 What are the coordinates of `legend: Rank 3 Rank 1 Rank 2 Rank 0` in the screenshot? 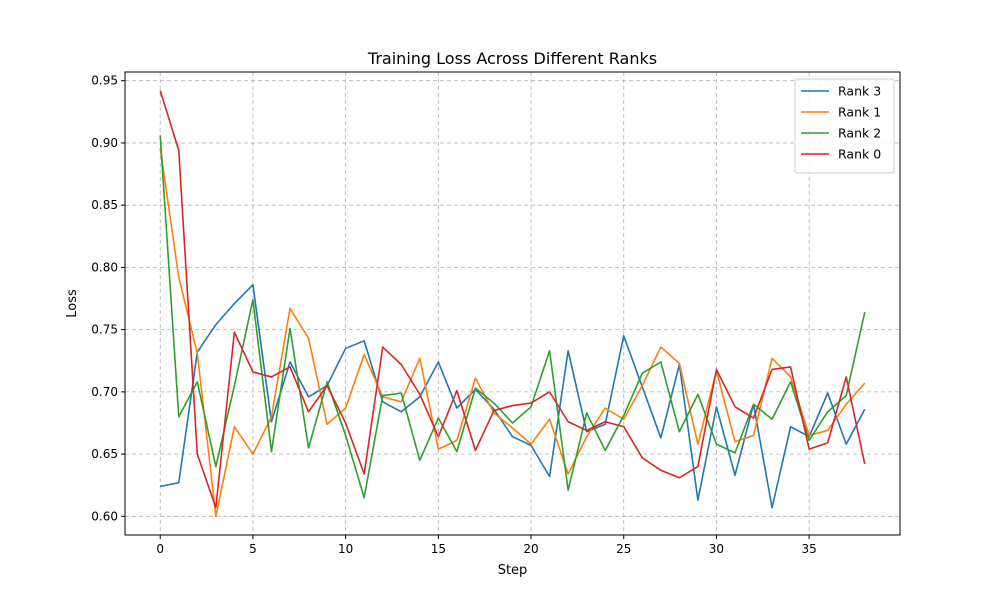 It's located at (844, 126).